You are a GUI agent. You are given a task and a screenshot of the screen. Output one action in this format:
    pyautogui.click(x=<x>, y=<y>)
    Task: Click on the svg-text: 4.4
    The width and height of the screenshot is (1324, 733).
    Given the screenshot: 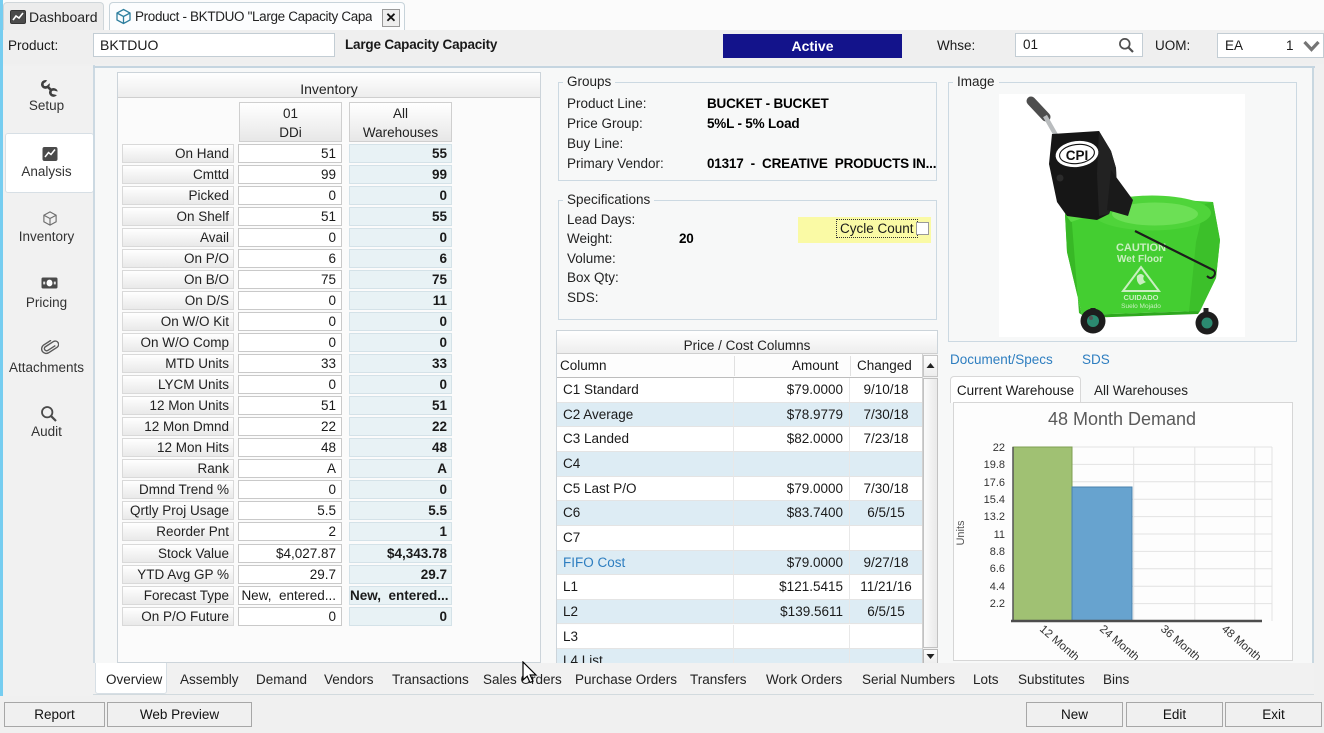 What is the action you would take?
    pyautogui.click(x=997, y=587)
    